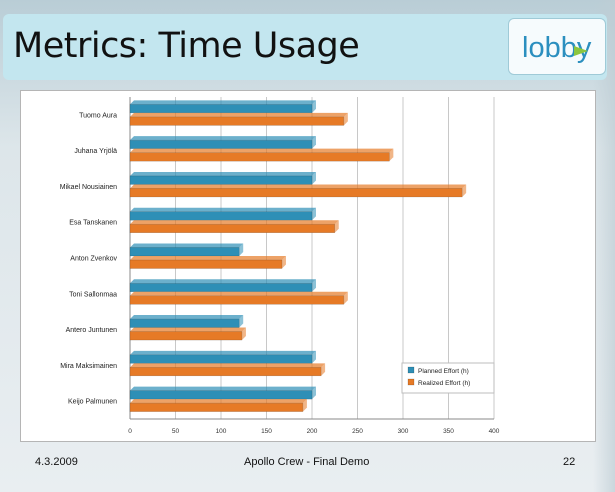 This screenshot has height=492, width=615. What do you see at coordinates (88, 187) in the screenshot?
I see `category-label: Mikael Nousiainen` at bounding box center [88, 187].